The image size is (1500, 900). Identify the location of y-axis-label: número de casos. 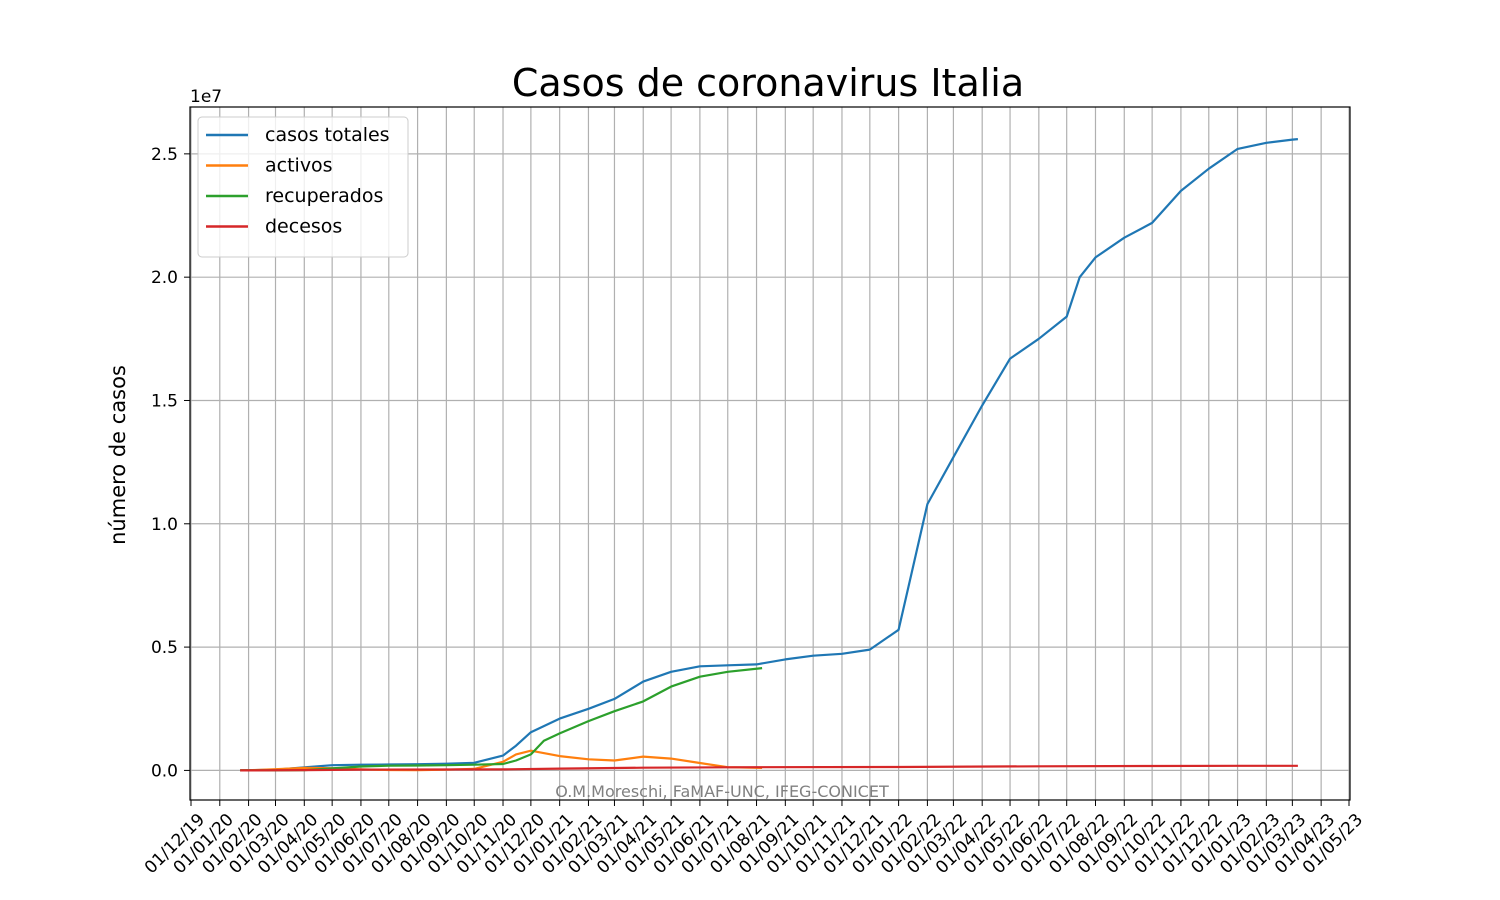
(118, 455).